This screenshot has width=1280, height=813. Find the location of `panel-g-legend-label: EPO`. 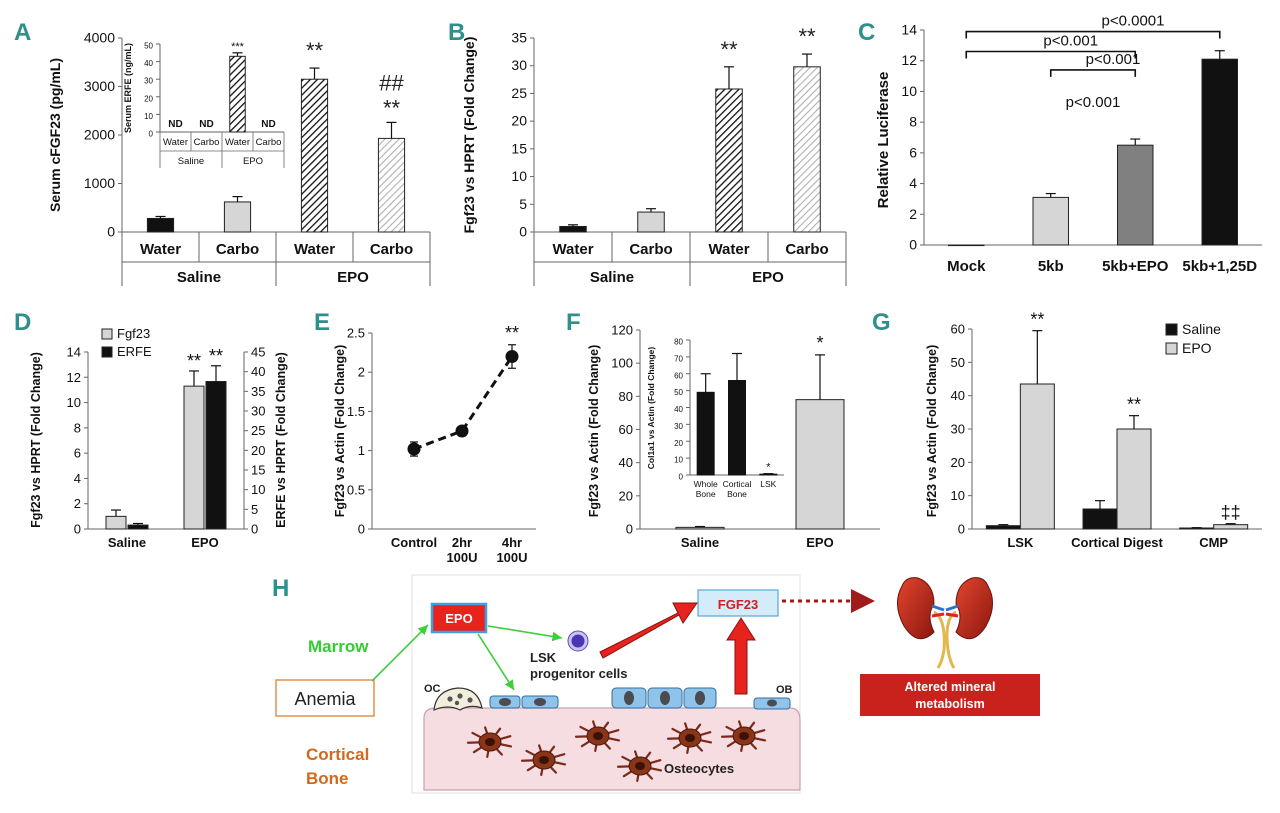

panel-g-legend-label: EPO is located at coordinates (1197, 348).